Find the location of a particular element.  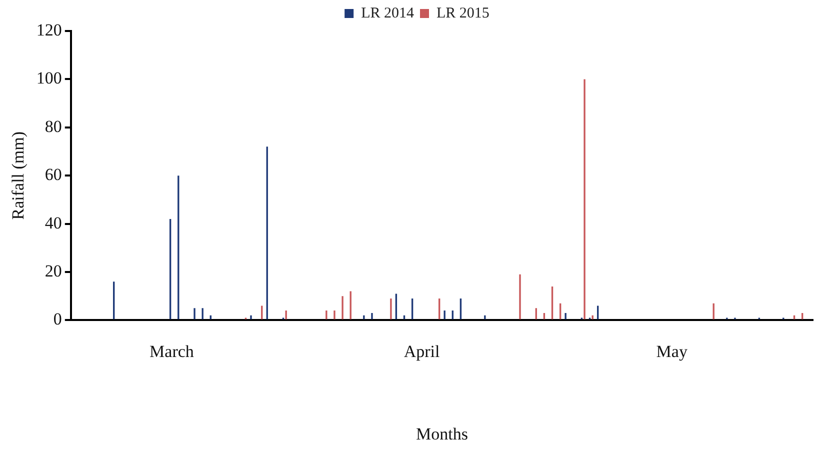

y-axis-title: Raifall (mm) is located at coordinates (18, 175).